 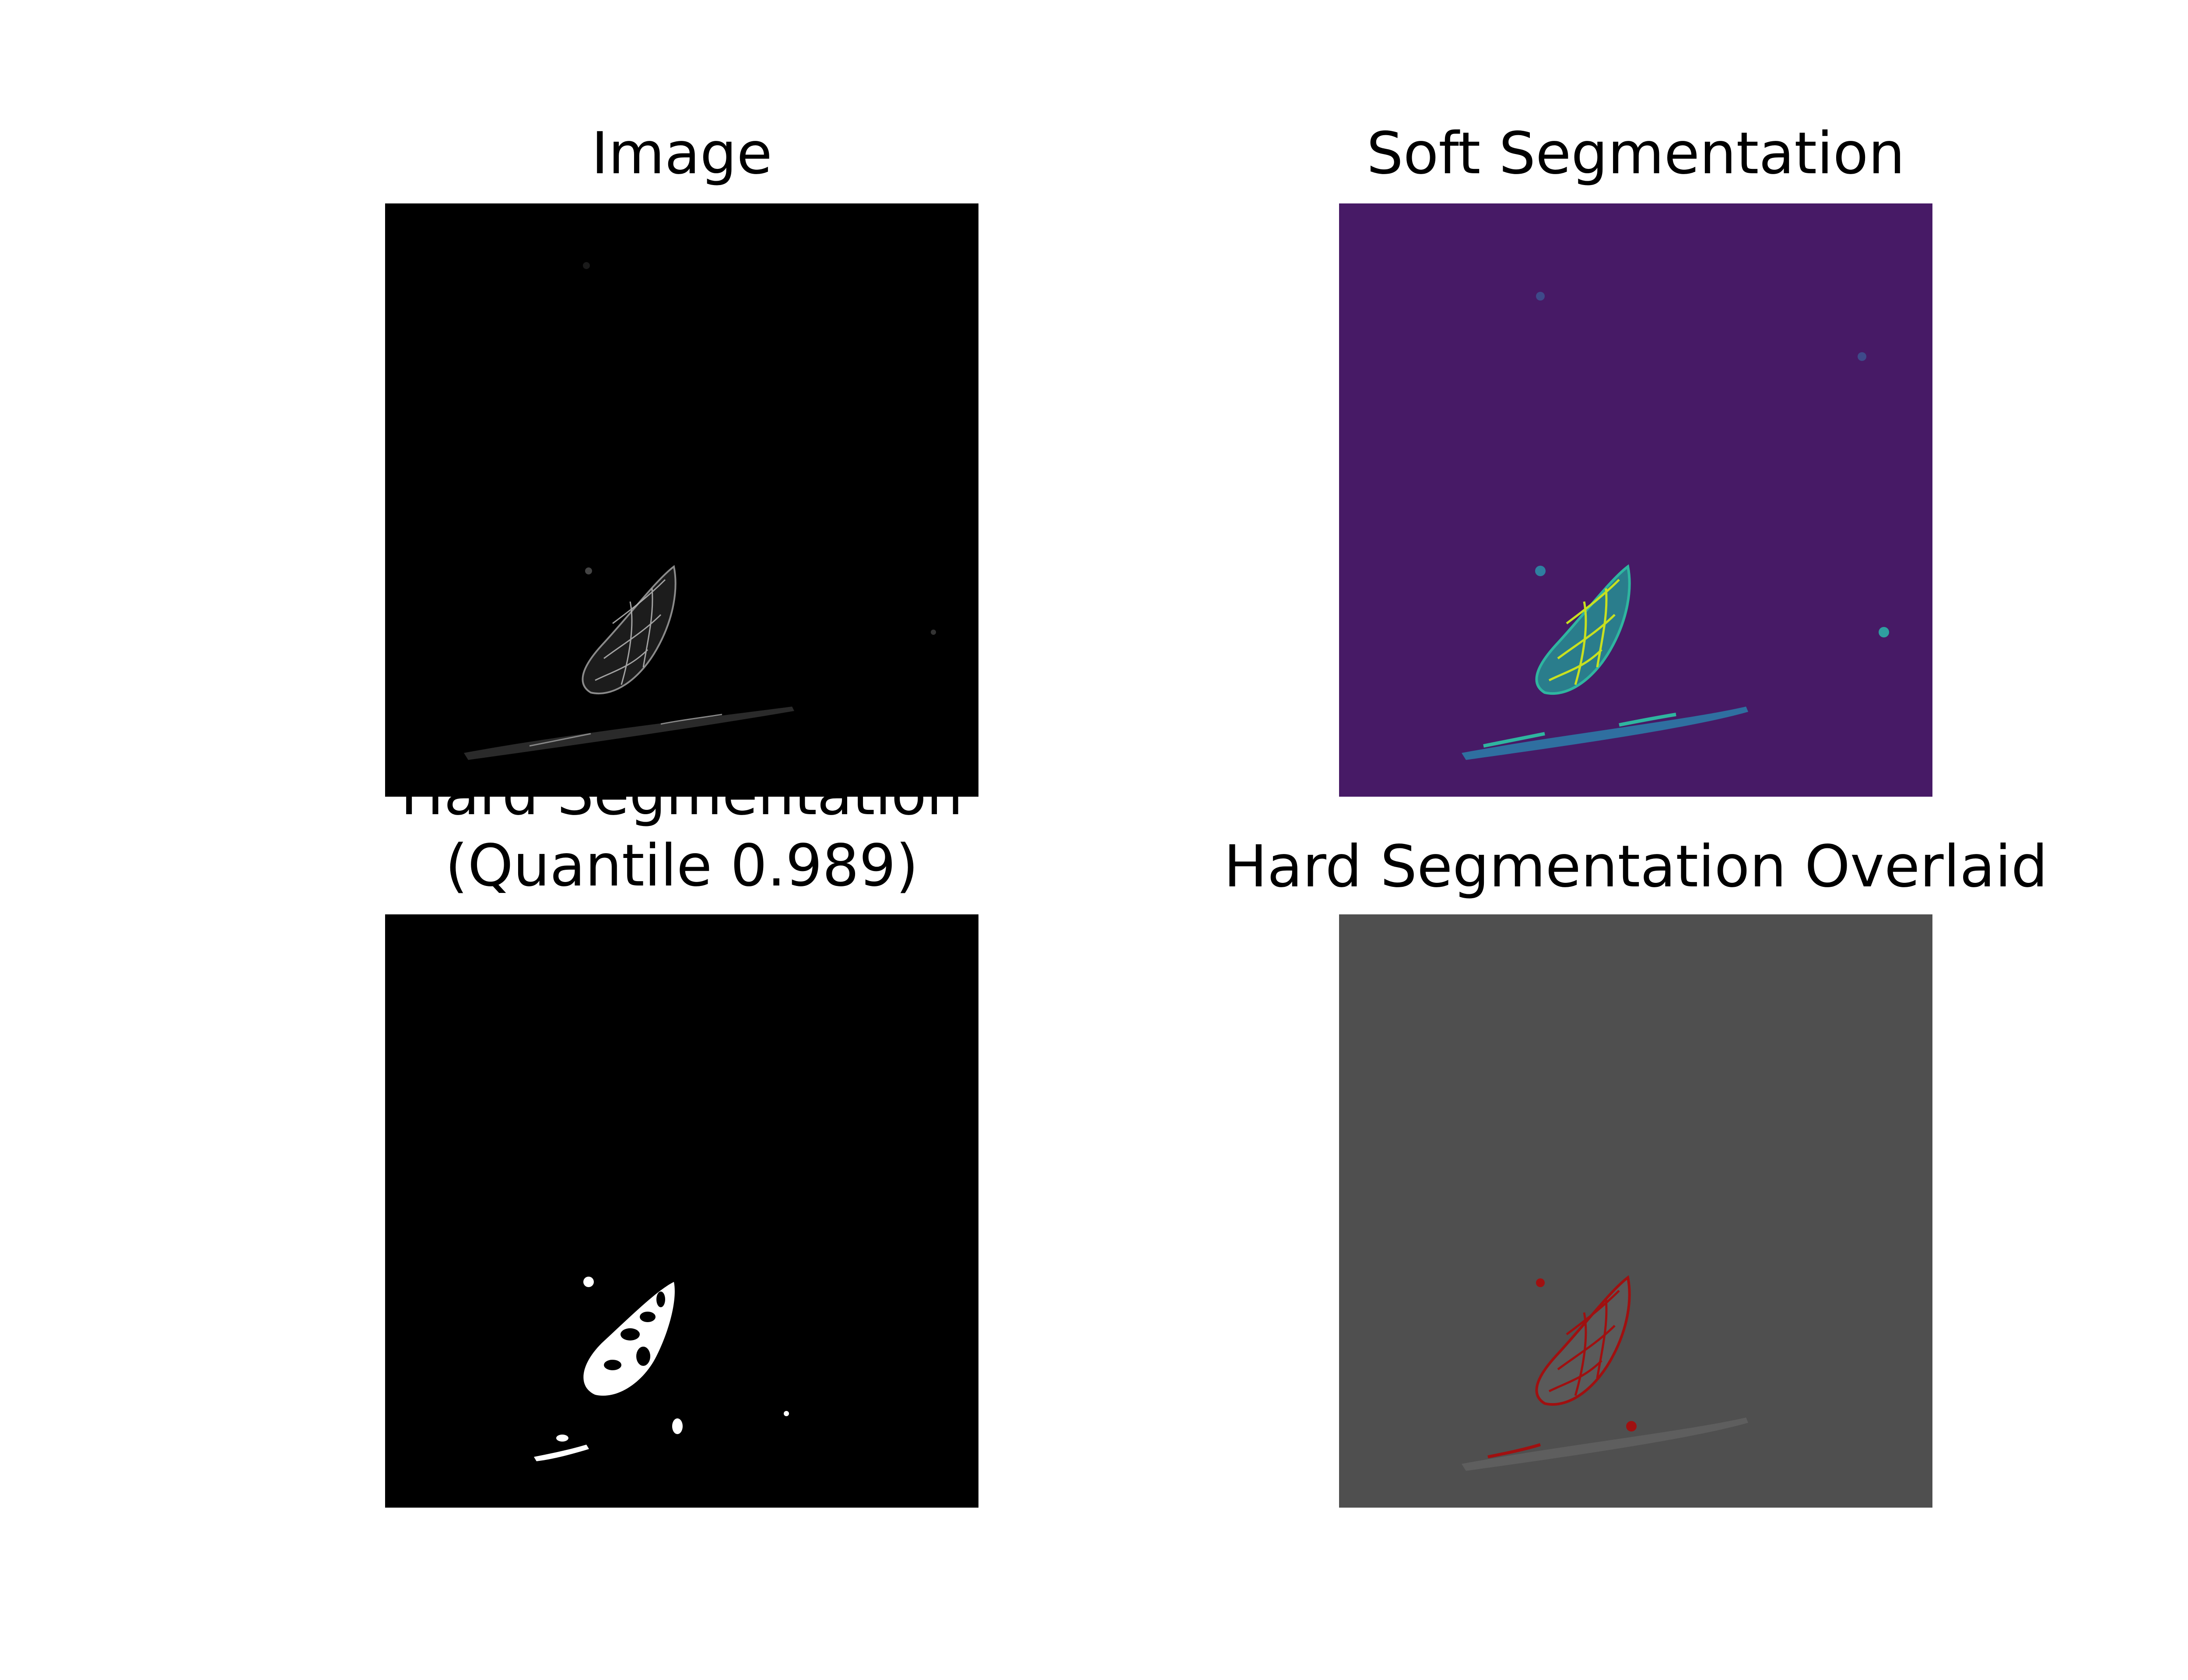 I want to click on soft-segmentation-panel, so click(x=1635, y=500).